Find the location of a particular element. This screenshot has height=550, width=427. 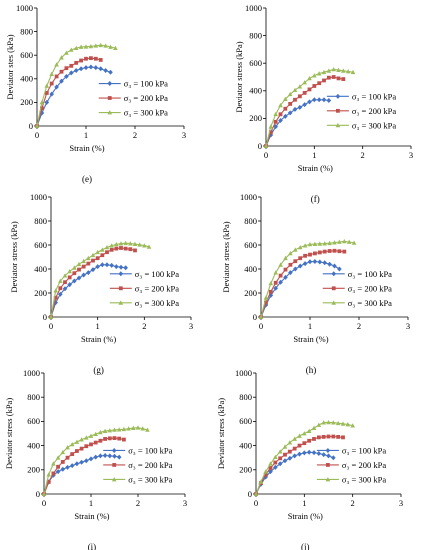

y-tick-label: 800 is located at coordinates (250, 221).